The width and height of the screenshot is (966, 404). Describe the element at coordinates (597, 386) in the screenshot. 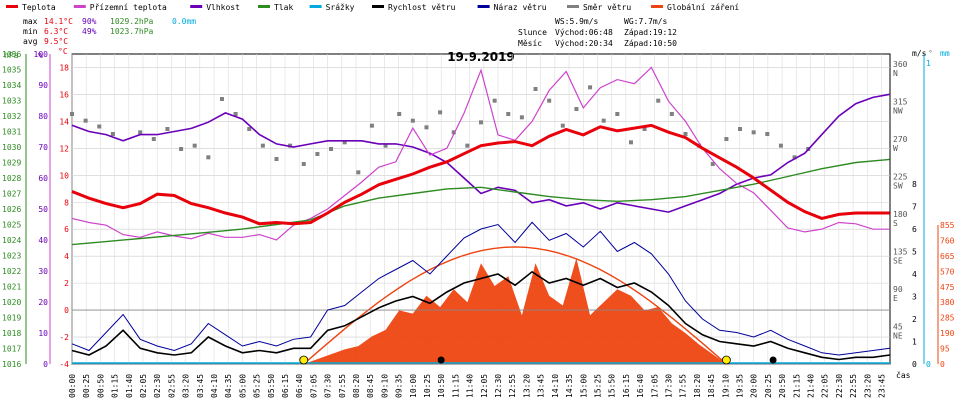

I see `tick-x: 15:25` at that location.